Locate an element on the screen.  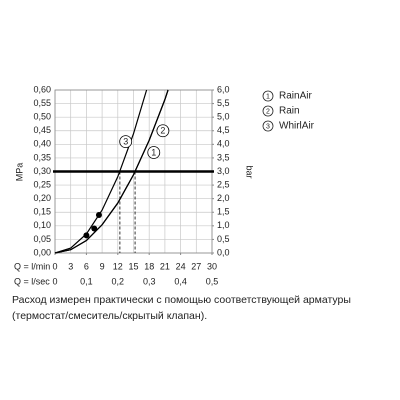
x-tick-label: 24 is located at coordinates (181, 266).